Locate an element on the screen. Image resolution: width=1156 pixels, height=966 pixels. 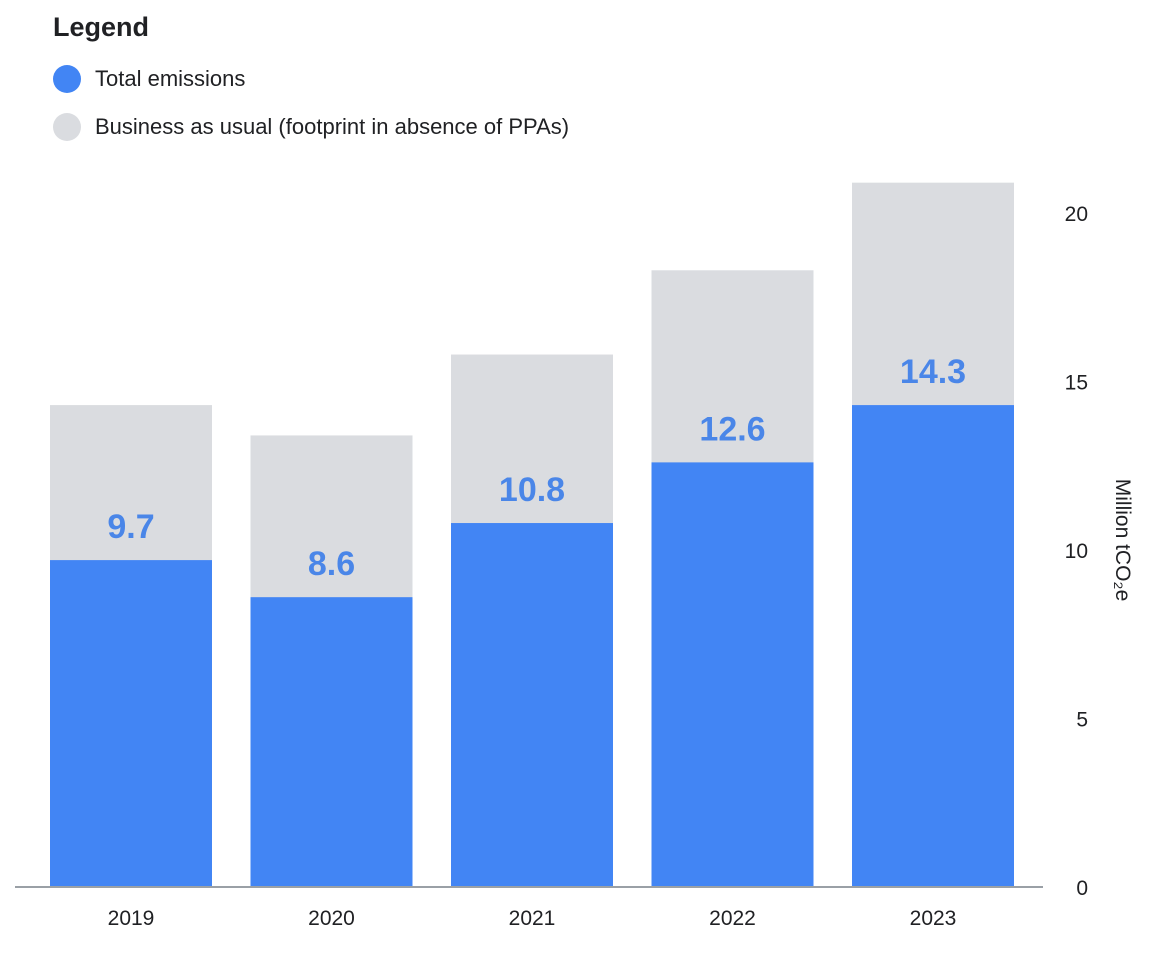
x-tick-label: 2020 is located at coordinates (331, 918).